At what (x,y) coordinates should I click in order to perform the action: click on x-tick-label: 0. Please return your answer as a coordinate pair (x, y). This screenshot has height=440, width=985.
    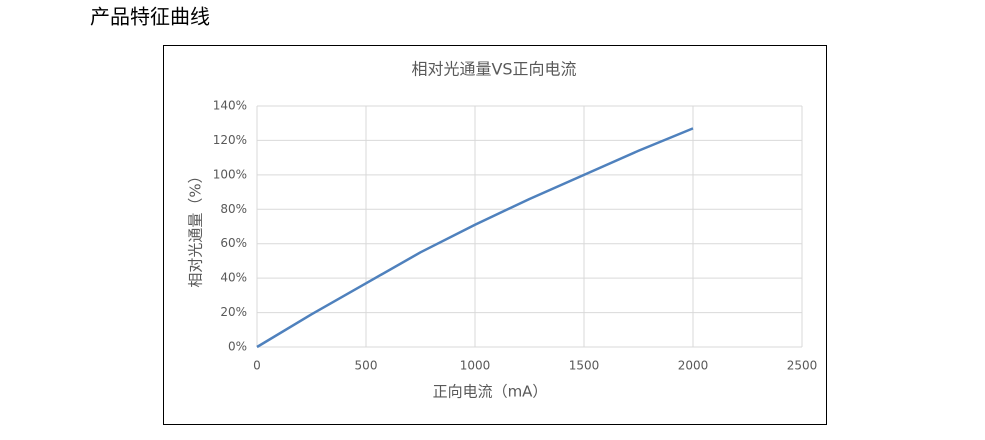
    Looking at the image, I should click on (257, 366).